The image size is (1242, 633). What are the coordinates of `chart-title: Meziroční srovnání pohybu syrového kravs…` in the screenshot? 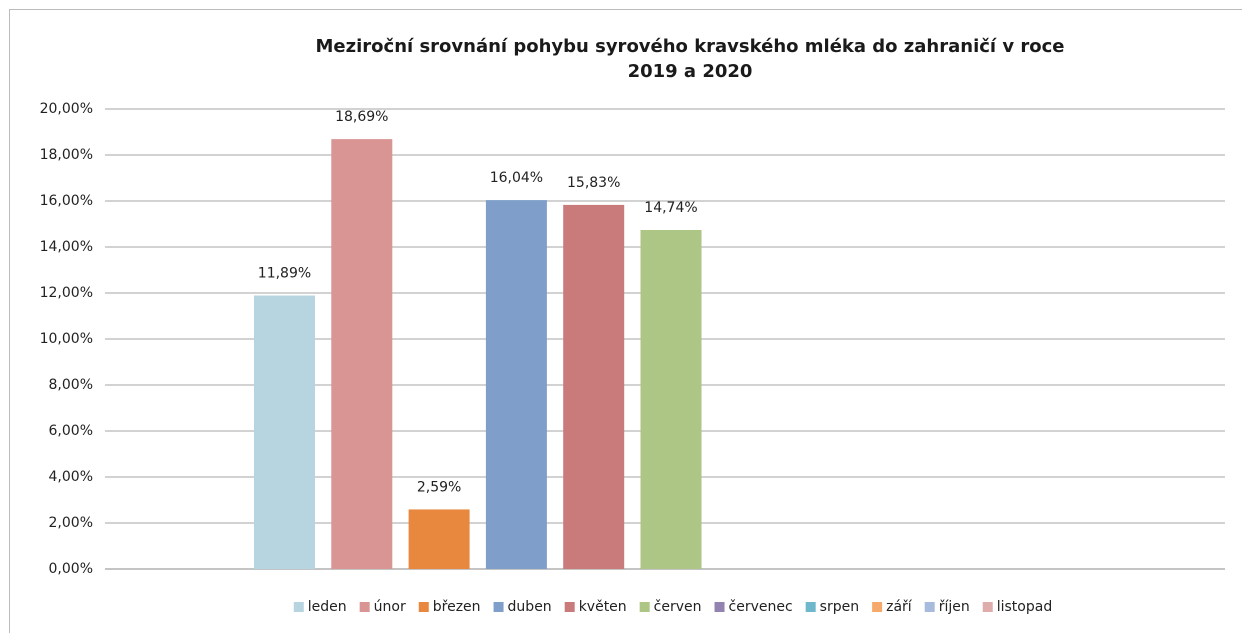 It's located at (690, 59).